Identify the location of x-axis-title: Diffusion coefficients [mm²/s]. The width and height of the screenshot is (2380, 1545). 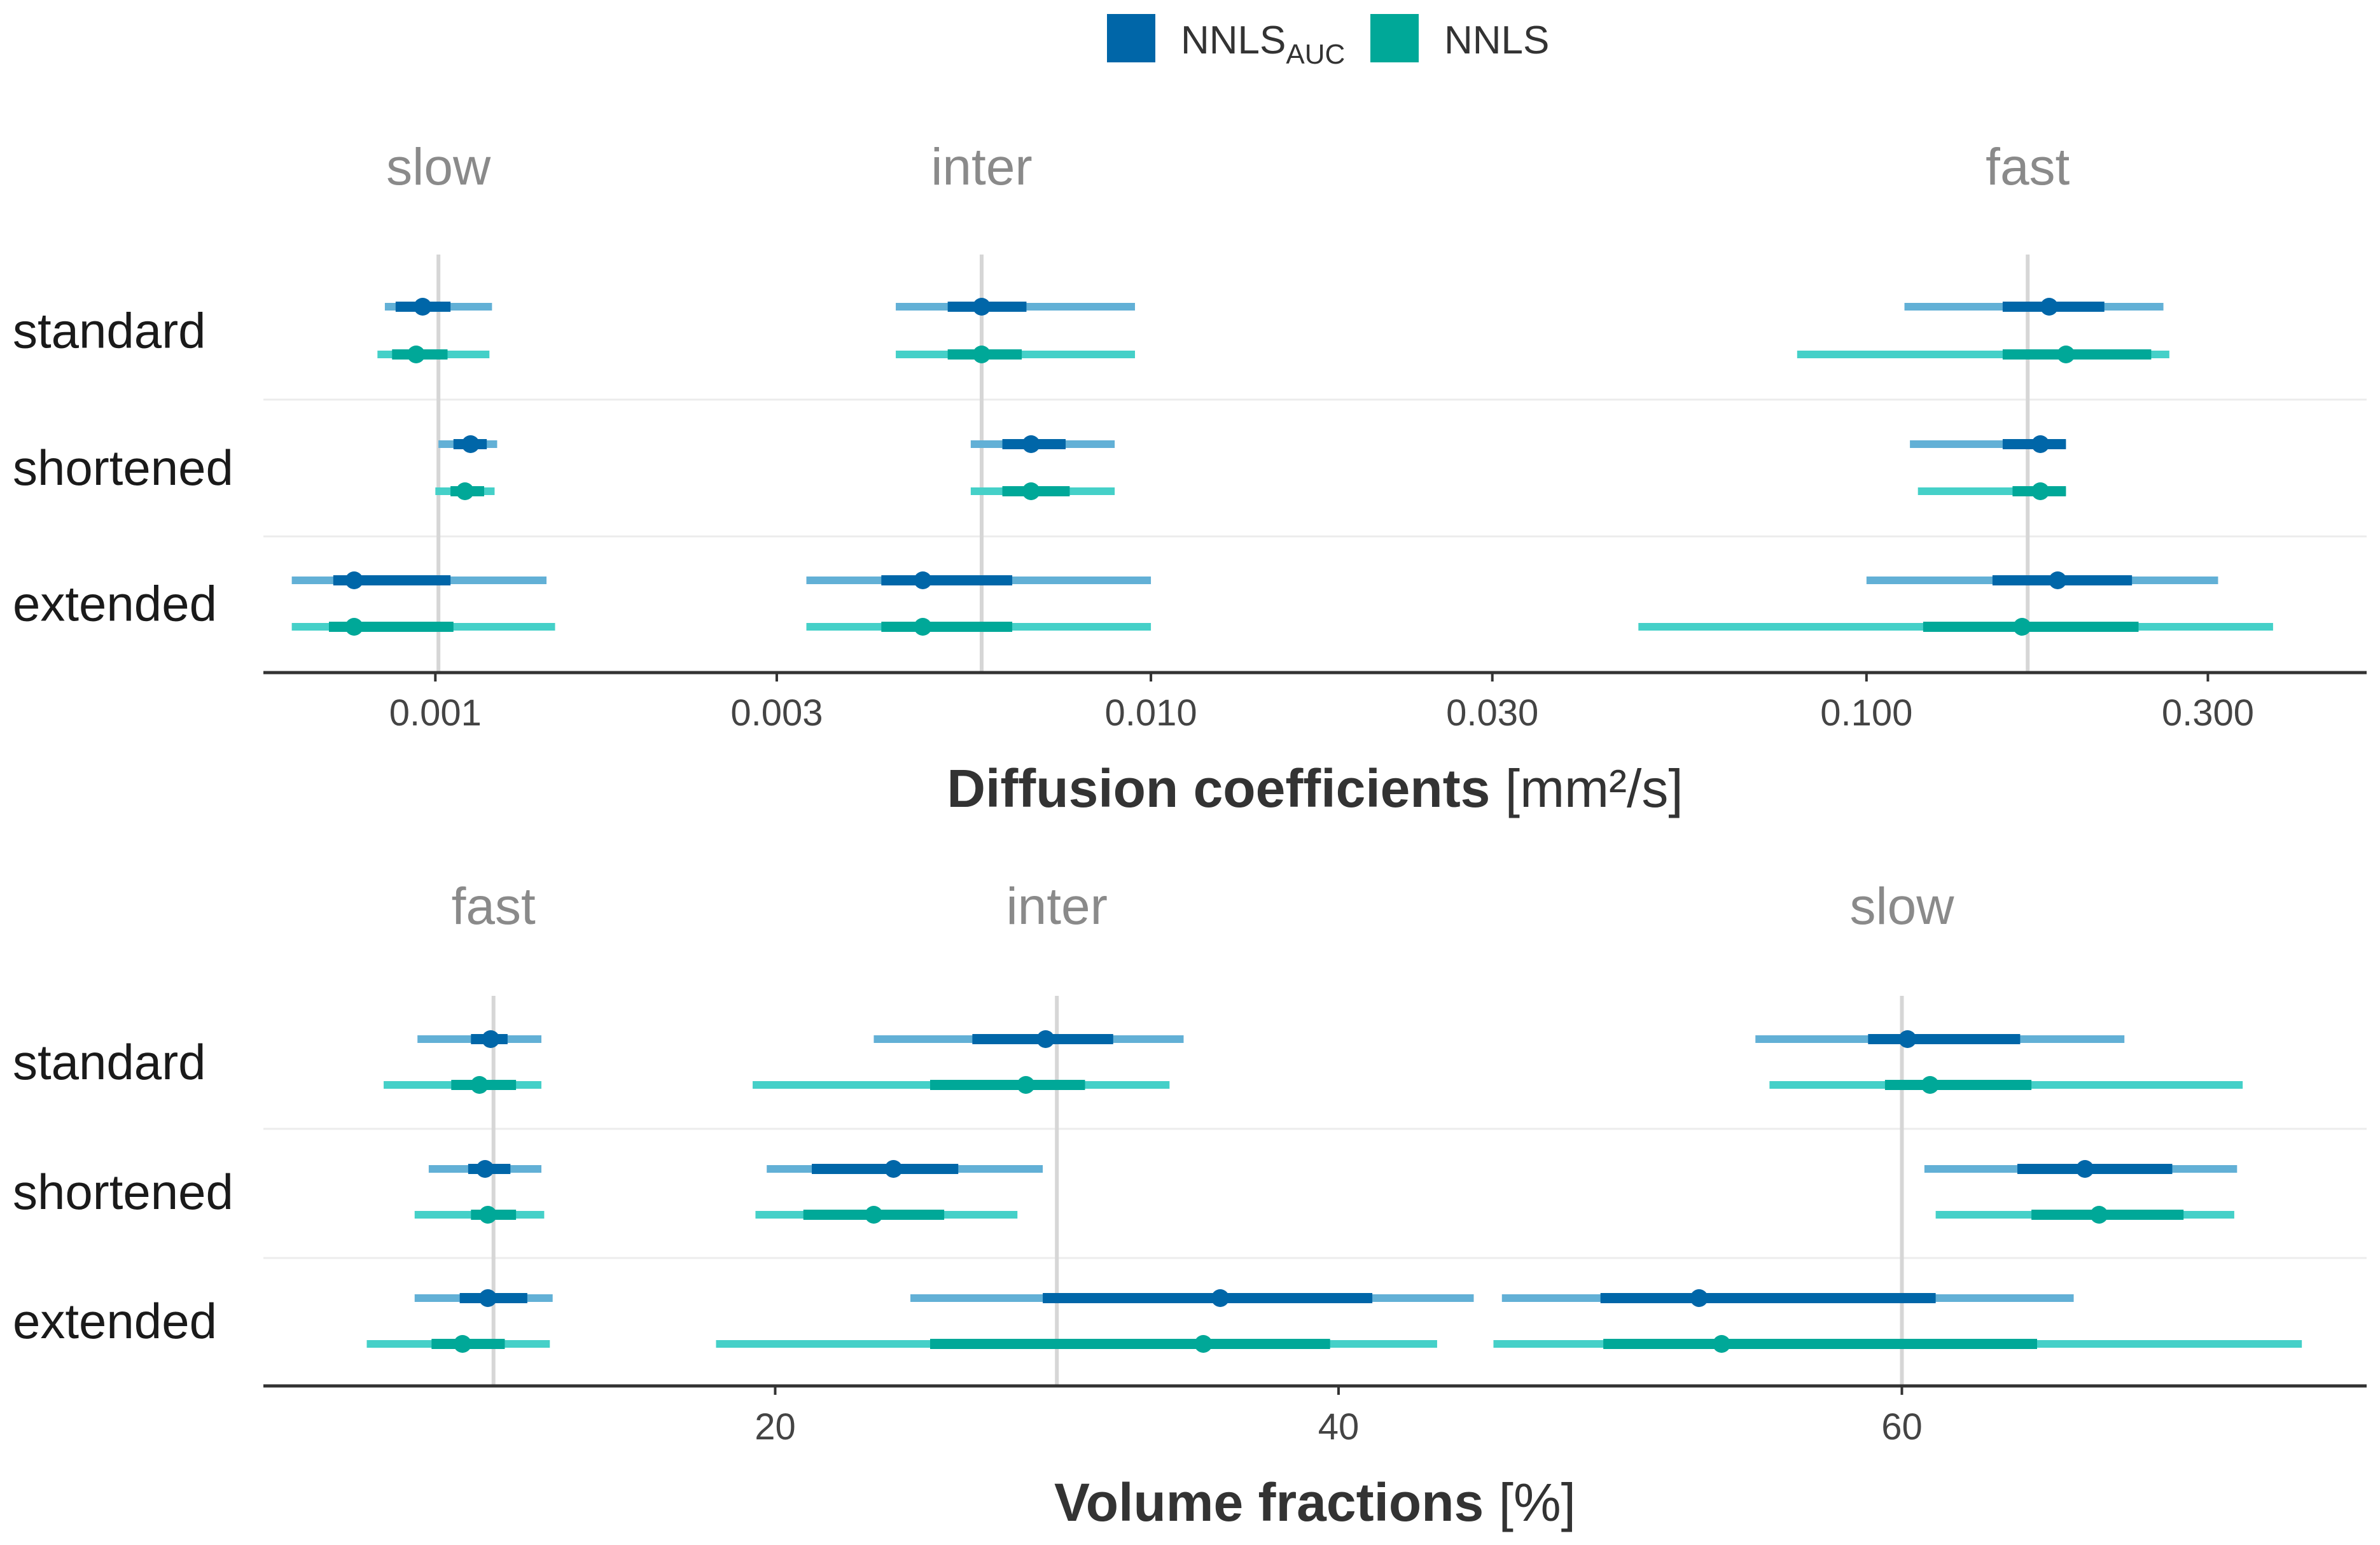
(1315, 788).